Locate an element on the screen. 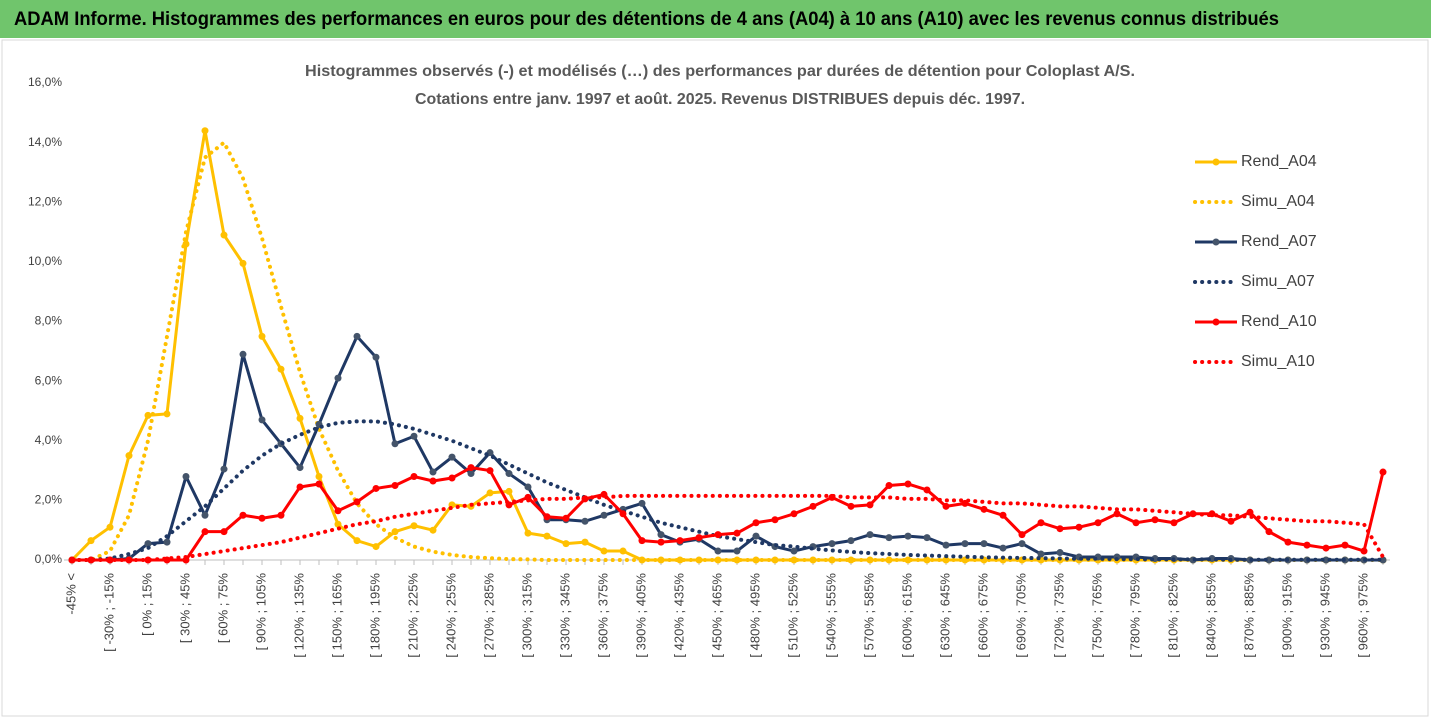 This screenshot has width=1431, height=724. x-tick-label: [ 600% ; 615% is located at coordinates (906, 615).